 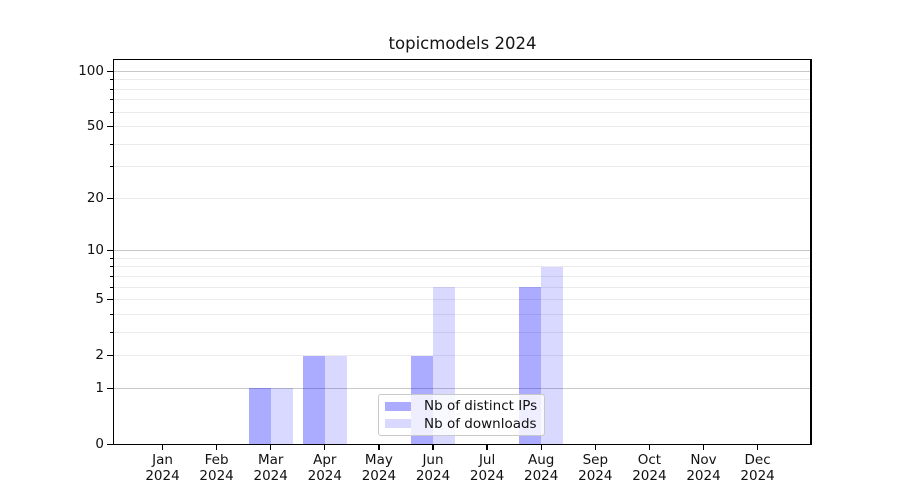 I want to click on y-tick-label-1: 1, so click(x=99, y=387).